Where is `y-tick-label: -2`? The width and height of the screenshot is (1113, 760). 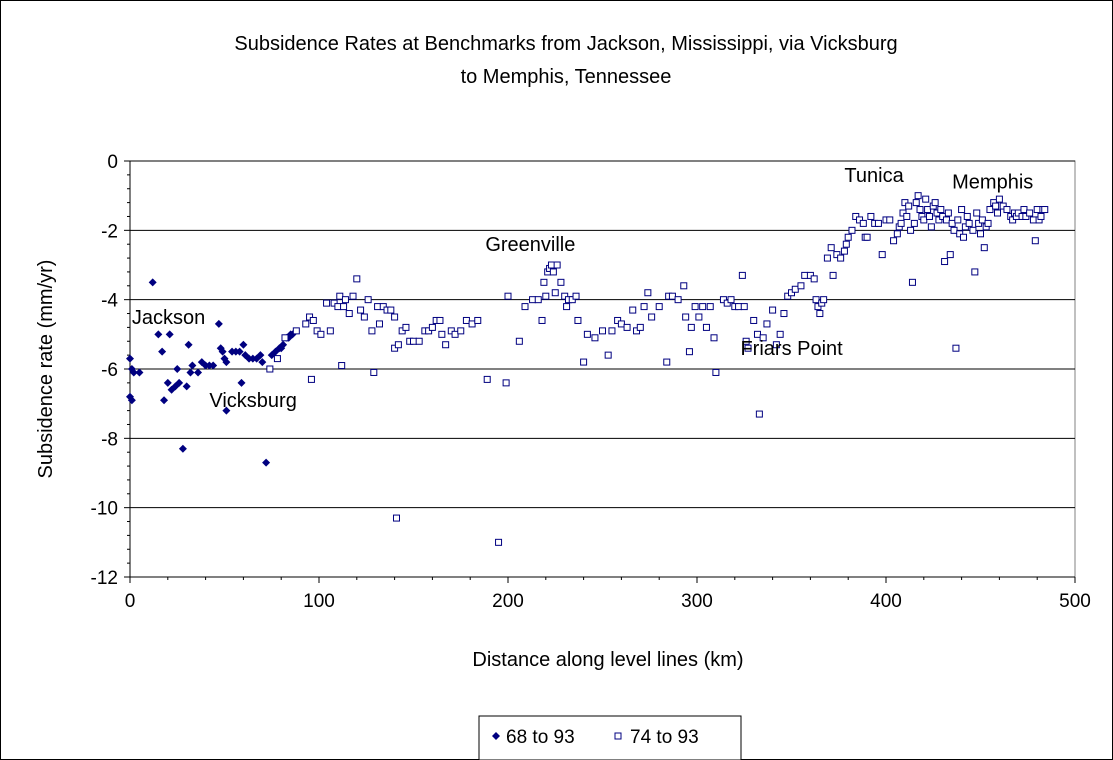
y-tick-label: -2 is located at coordinates (109, 231).